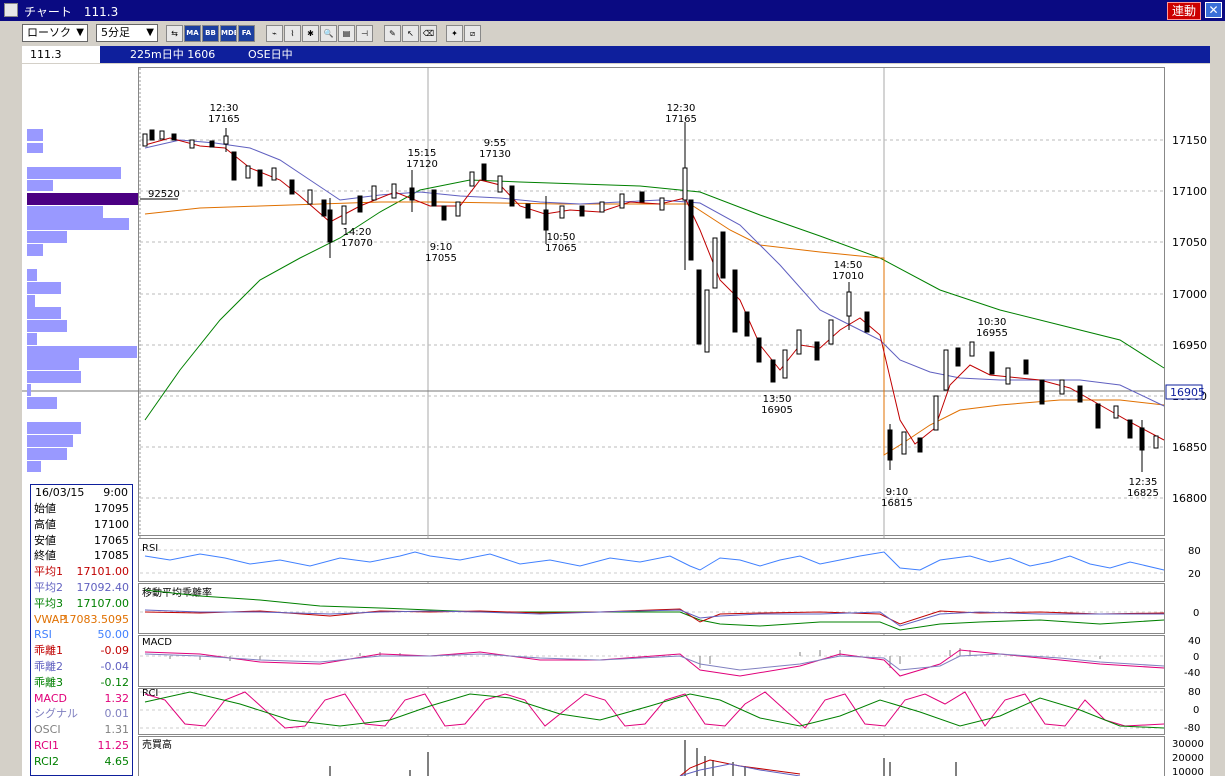 This screenshot has width=1225, height=776. I want to click on macd-panel, so click(651, 661).